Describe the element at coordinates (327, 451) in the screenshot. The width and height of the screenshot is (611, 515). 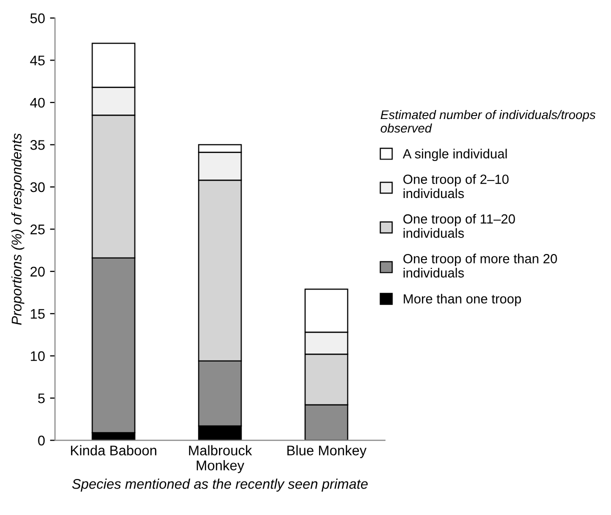
I see `x-tick-label: Blue Monkey` at that location.